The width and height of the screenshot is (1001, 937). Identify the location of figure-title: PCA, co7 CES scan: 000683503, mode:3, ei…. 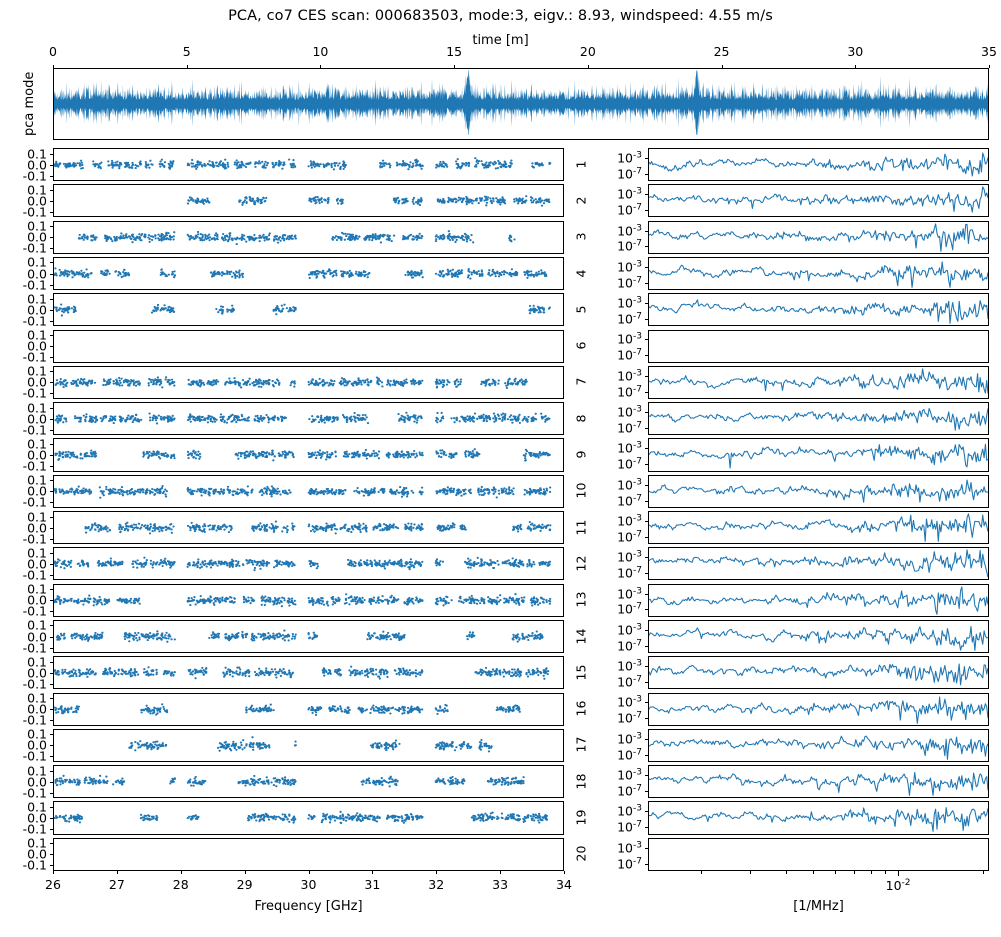
(500, 16).